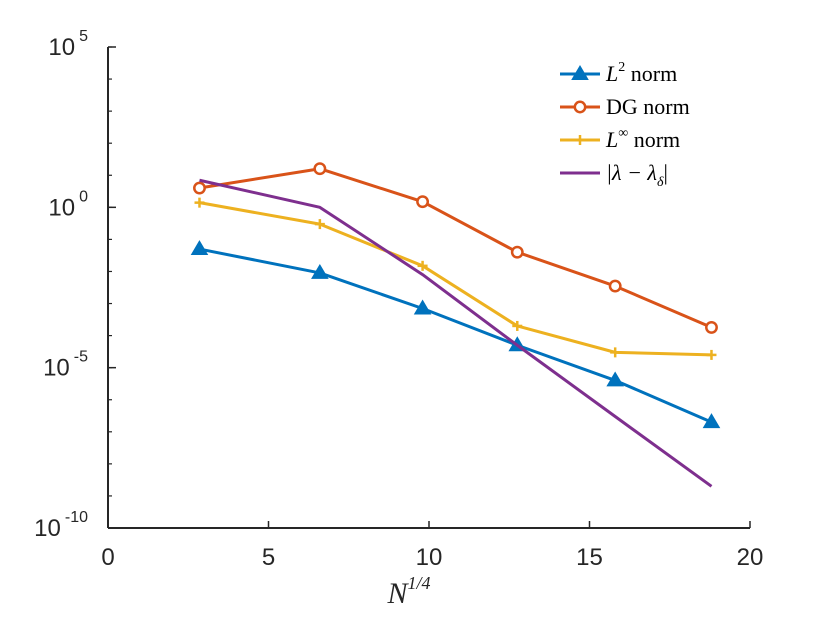  What do you see at coordinates (76, 517) in the screenshot?
I see `y-tick-exponent: -10` at bounding box center [76, 517].